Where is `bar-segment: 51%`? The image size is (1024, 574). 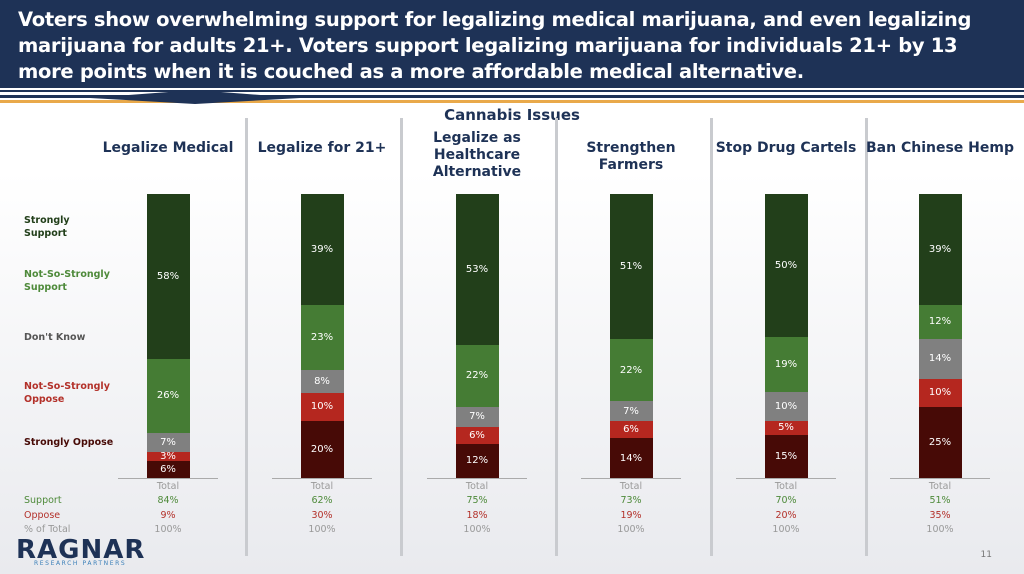 bar-segment: 51% is located at coordinates (631, 266).